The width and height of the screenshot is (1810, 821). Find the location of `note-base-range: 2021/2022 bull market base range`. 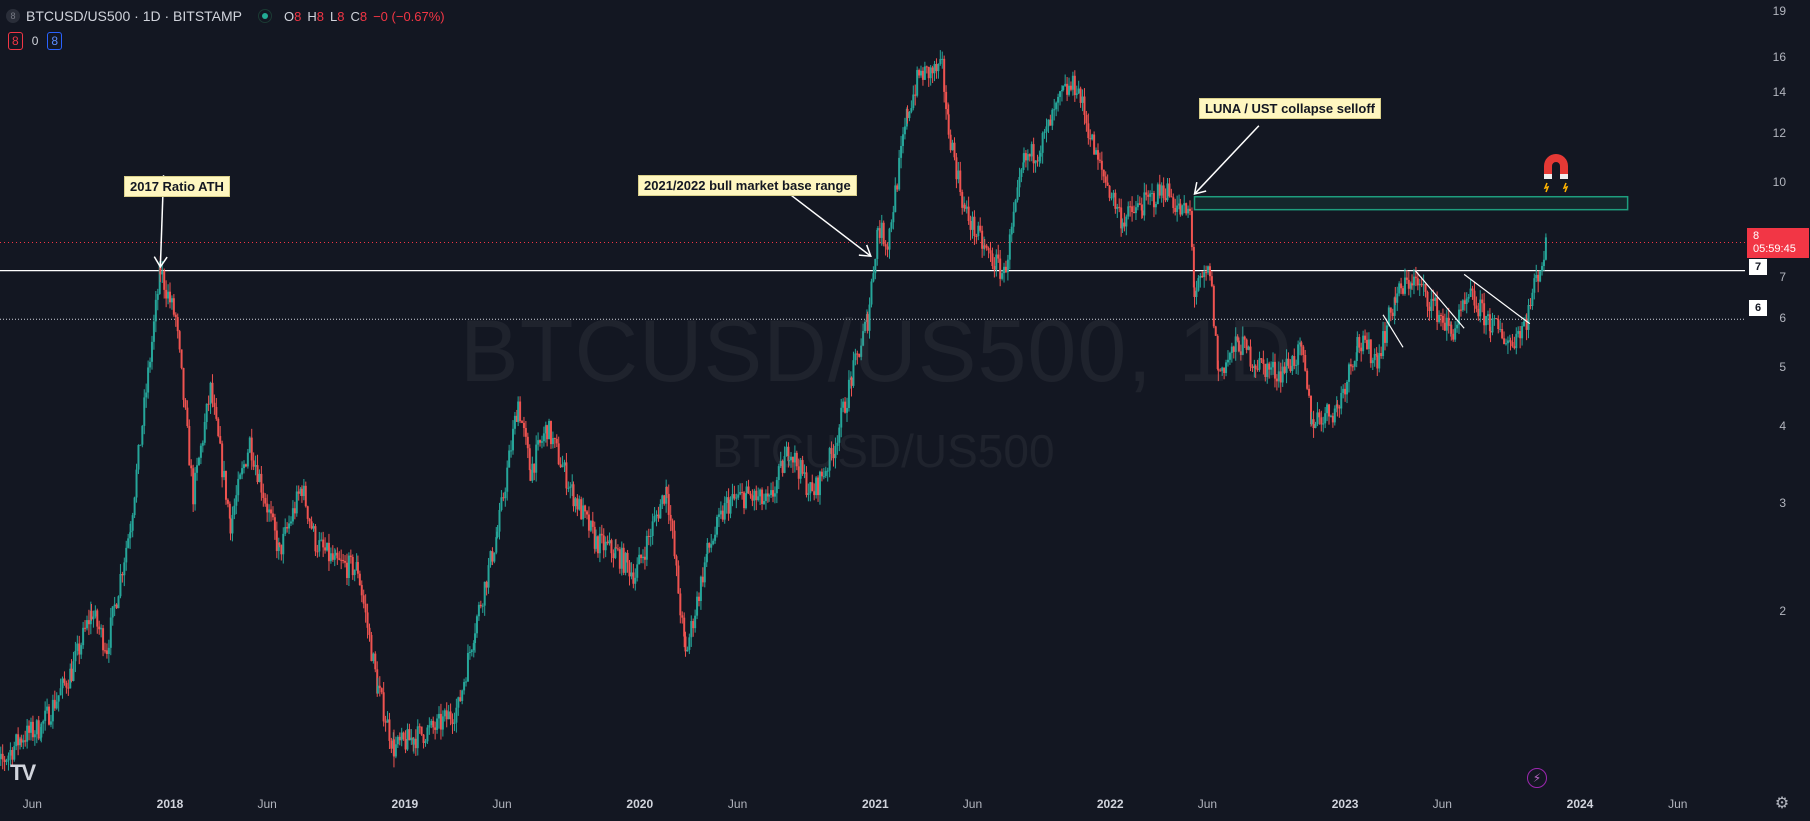

note-base-range: 2021/2022 bull market base range is located at coordinates (747, 185).